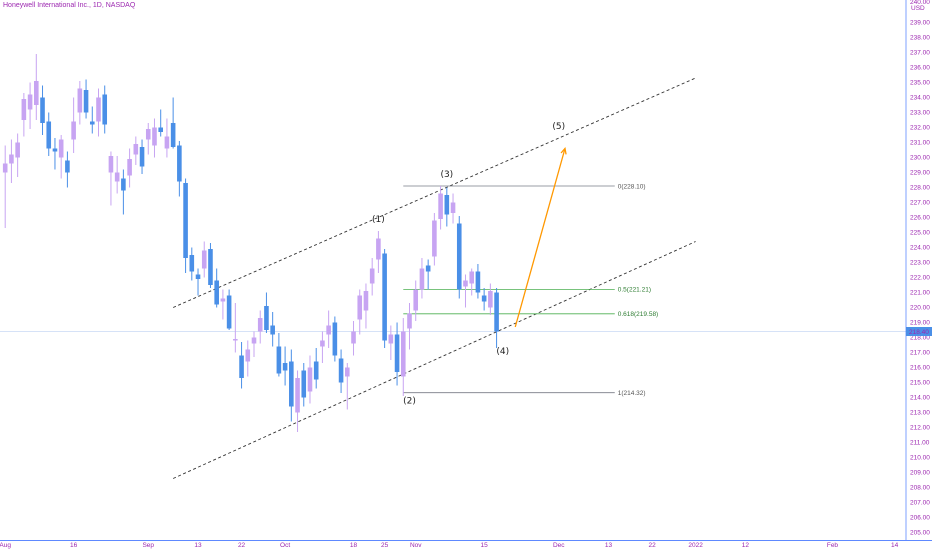 This screenshot has height=550, width=932. What do you see at coordinates (632, 186) in the screenshot?
I see `fib-level-label: 0(228.10)` at bounding box center [632, 186].